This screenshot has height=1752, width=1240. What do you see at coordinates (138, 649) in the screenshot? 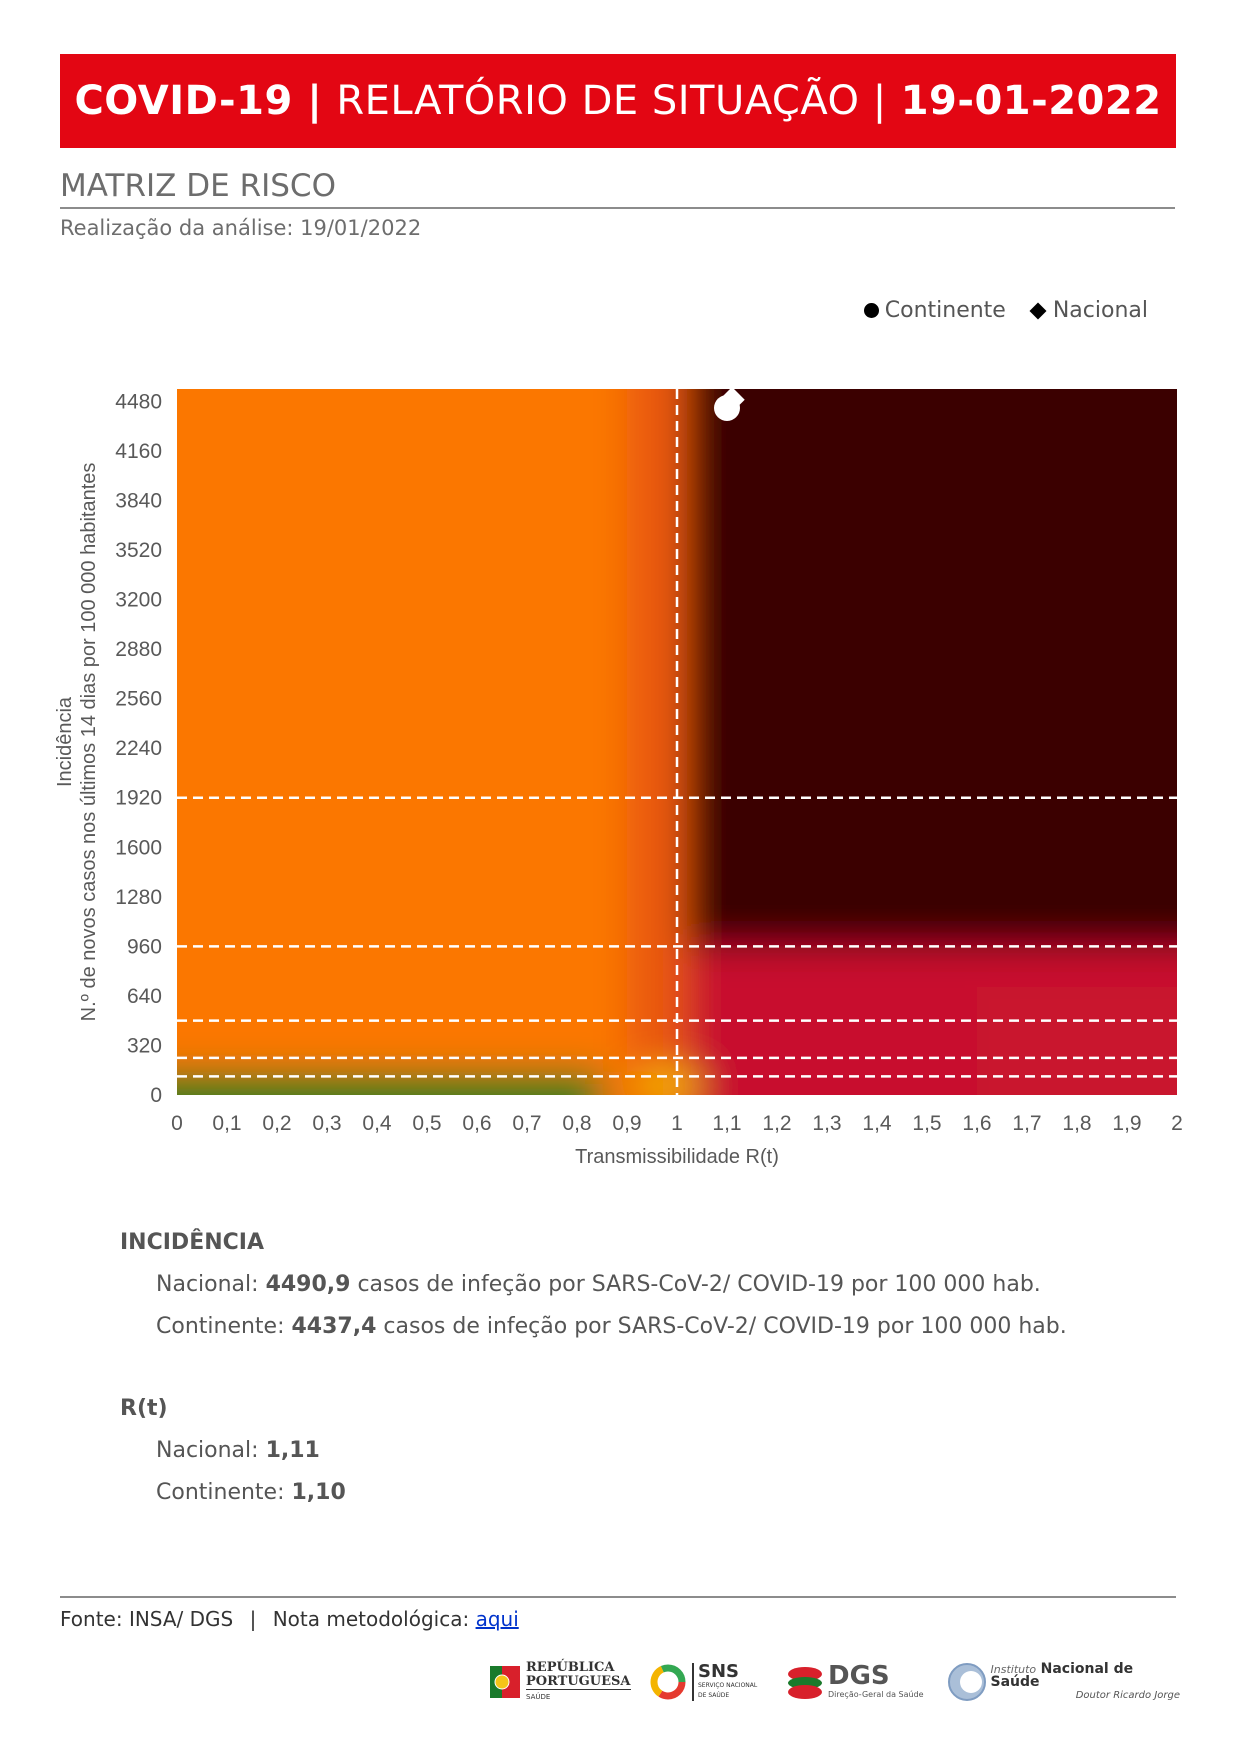
I see `y-tick-label: 2880` at bounding box center [138, 649].